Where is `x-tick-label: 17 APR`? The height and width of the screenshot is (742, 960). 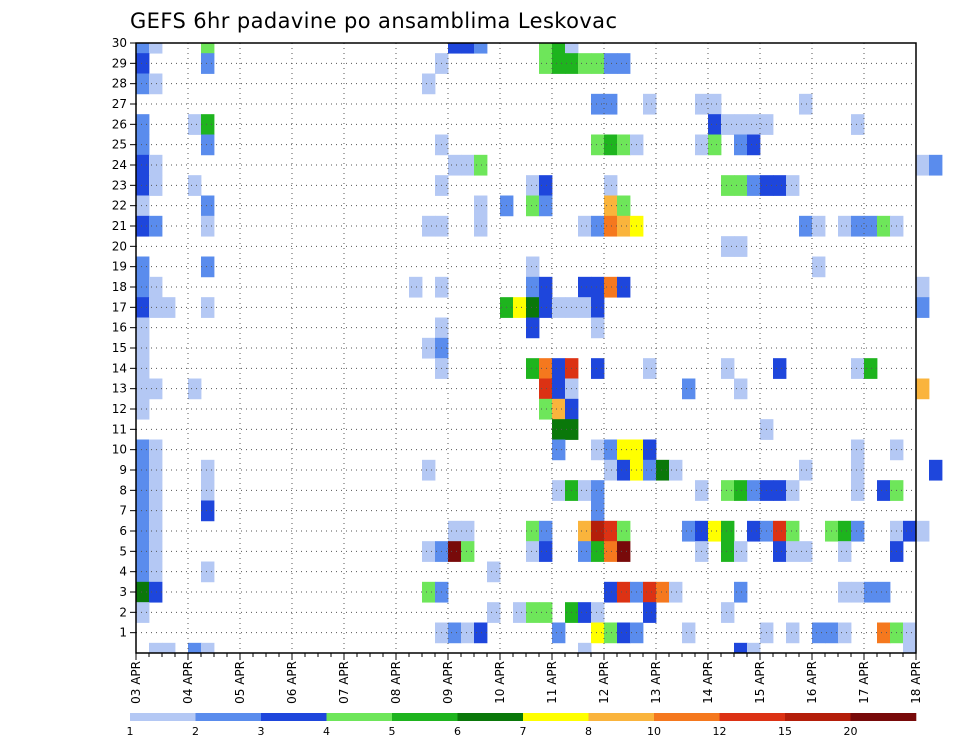
x-tick-label: 17 APR is located at coordinates (864, 682).